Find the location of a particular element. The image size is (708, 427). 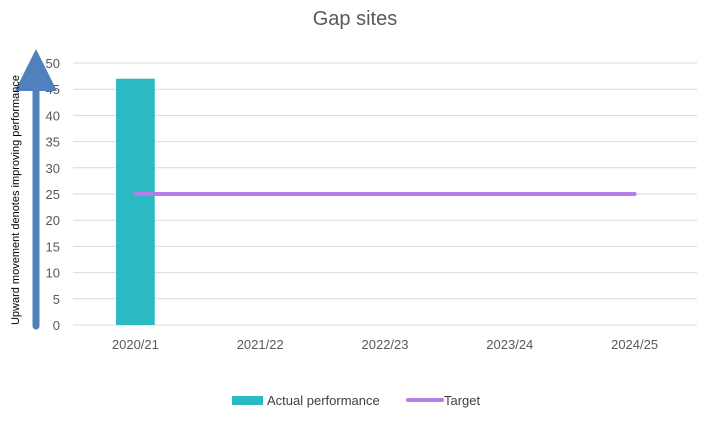

x-tick-label: 2020/21 is located at coordinates (135, 344).